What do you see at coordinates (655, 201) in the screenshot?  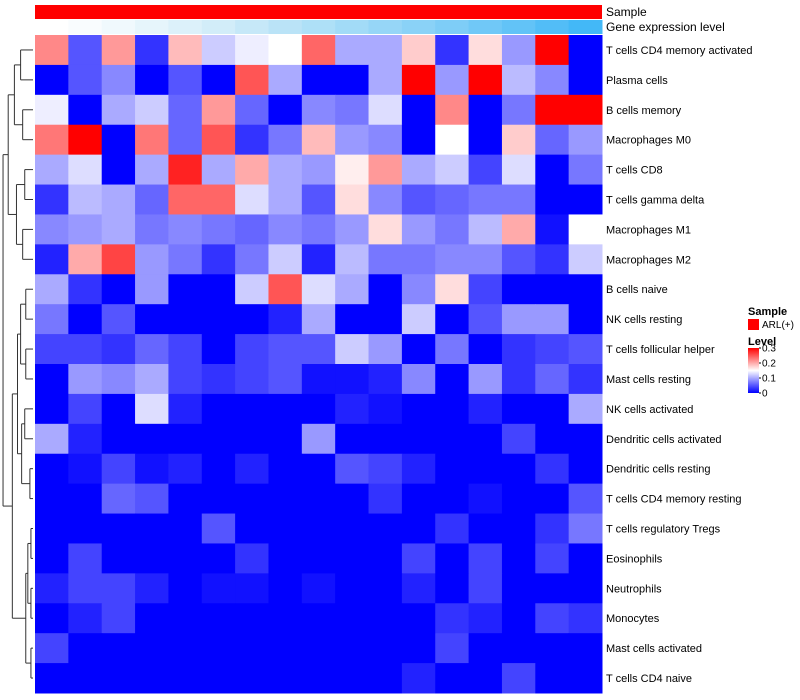 I see `row-label: T cells gamma delta` at bounding box center [655, 201].